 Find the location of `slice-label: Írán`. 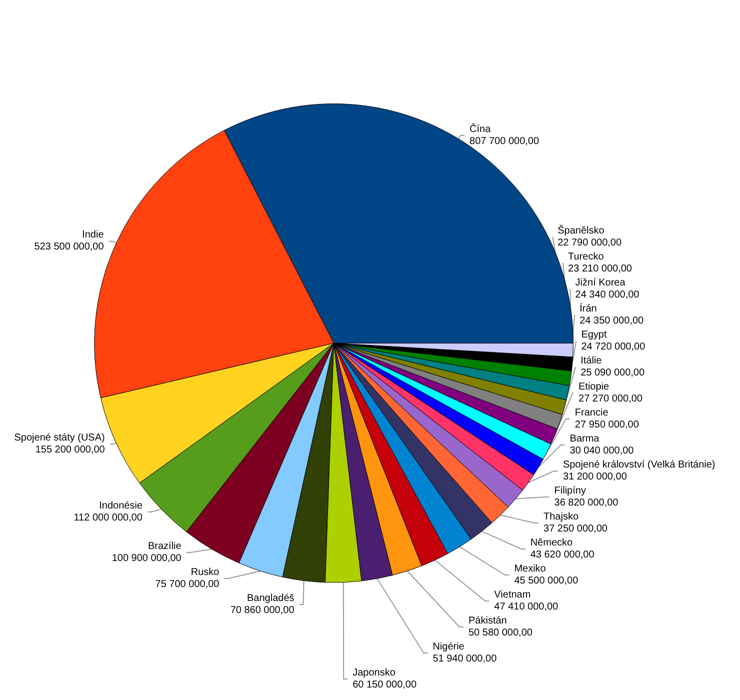

slice-label: Írán is located at coordinates (588, 308).